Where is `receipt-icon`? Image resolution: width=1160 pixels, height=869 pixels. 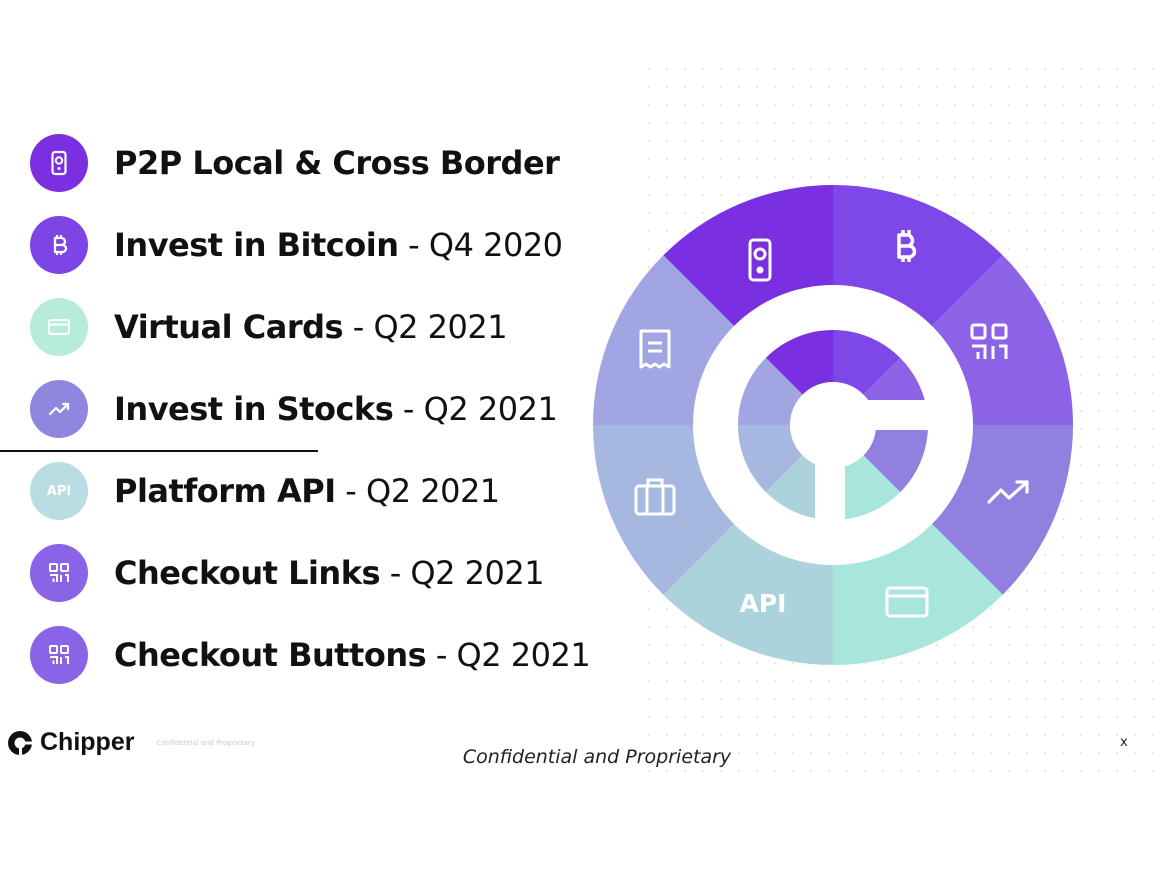
receipt-icon is located at coordinates (655, 349).